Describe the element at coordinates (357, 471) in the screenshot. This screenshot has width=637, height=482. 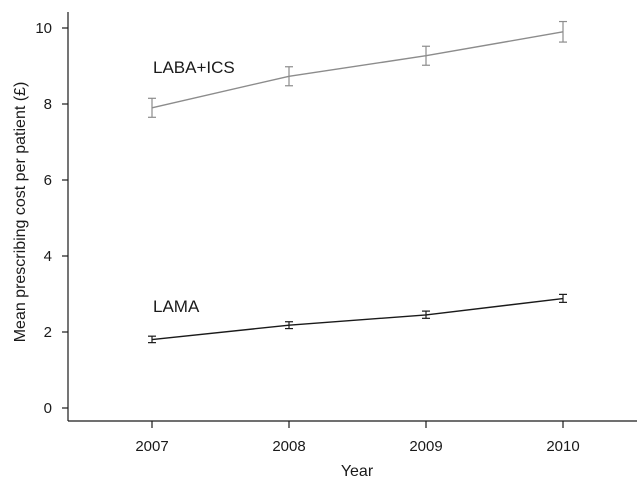
I see `x-axis-title: Year` at that location.